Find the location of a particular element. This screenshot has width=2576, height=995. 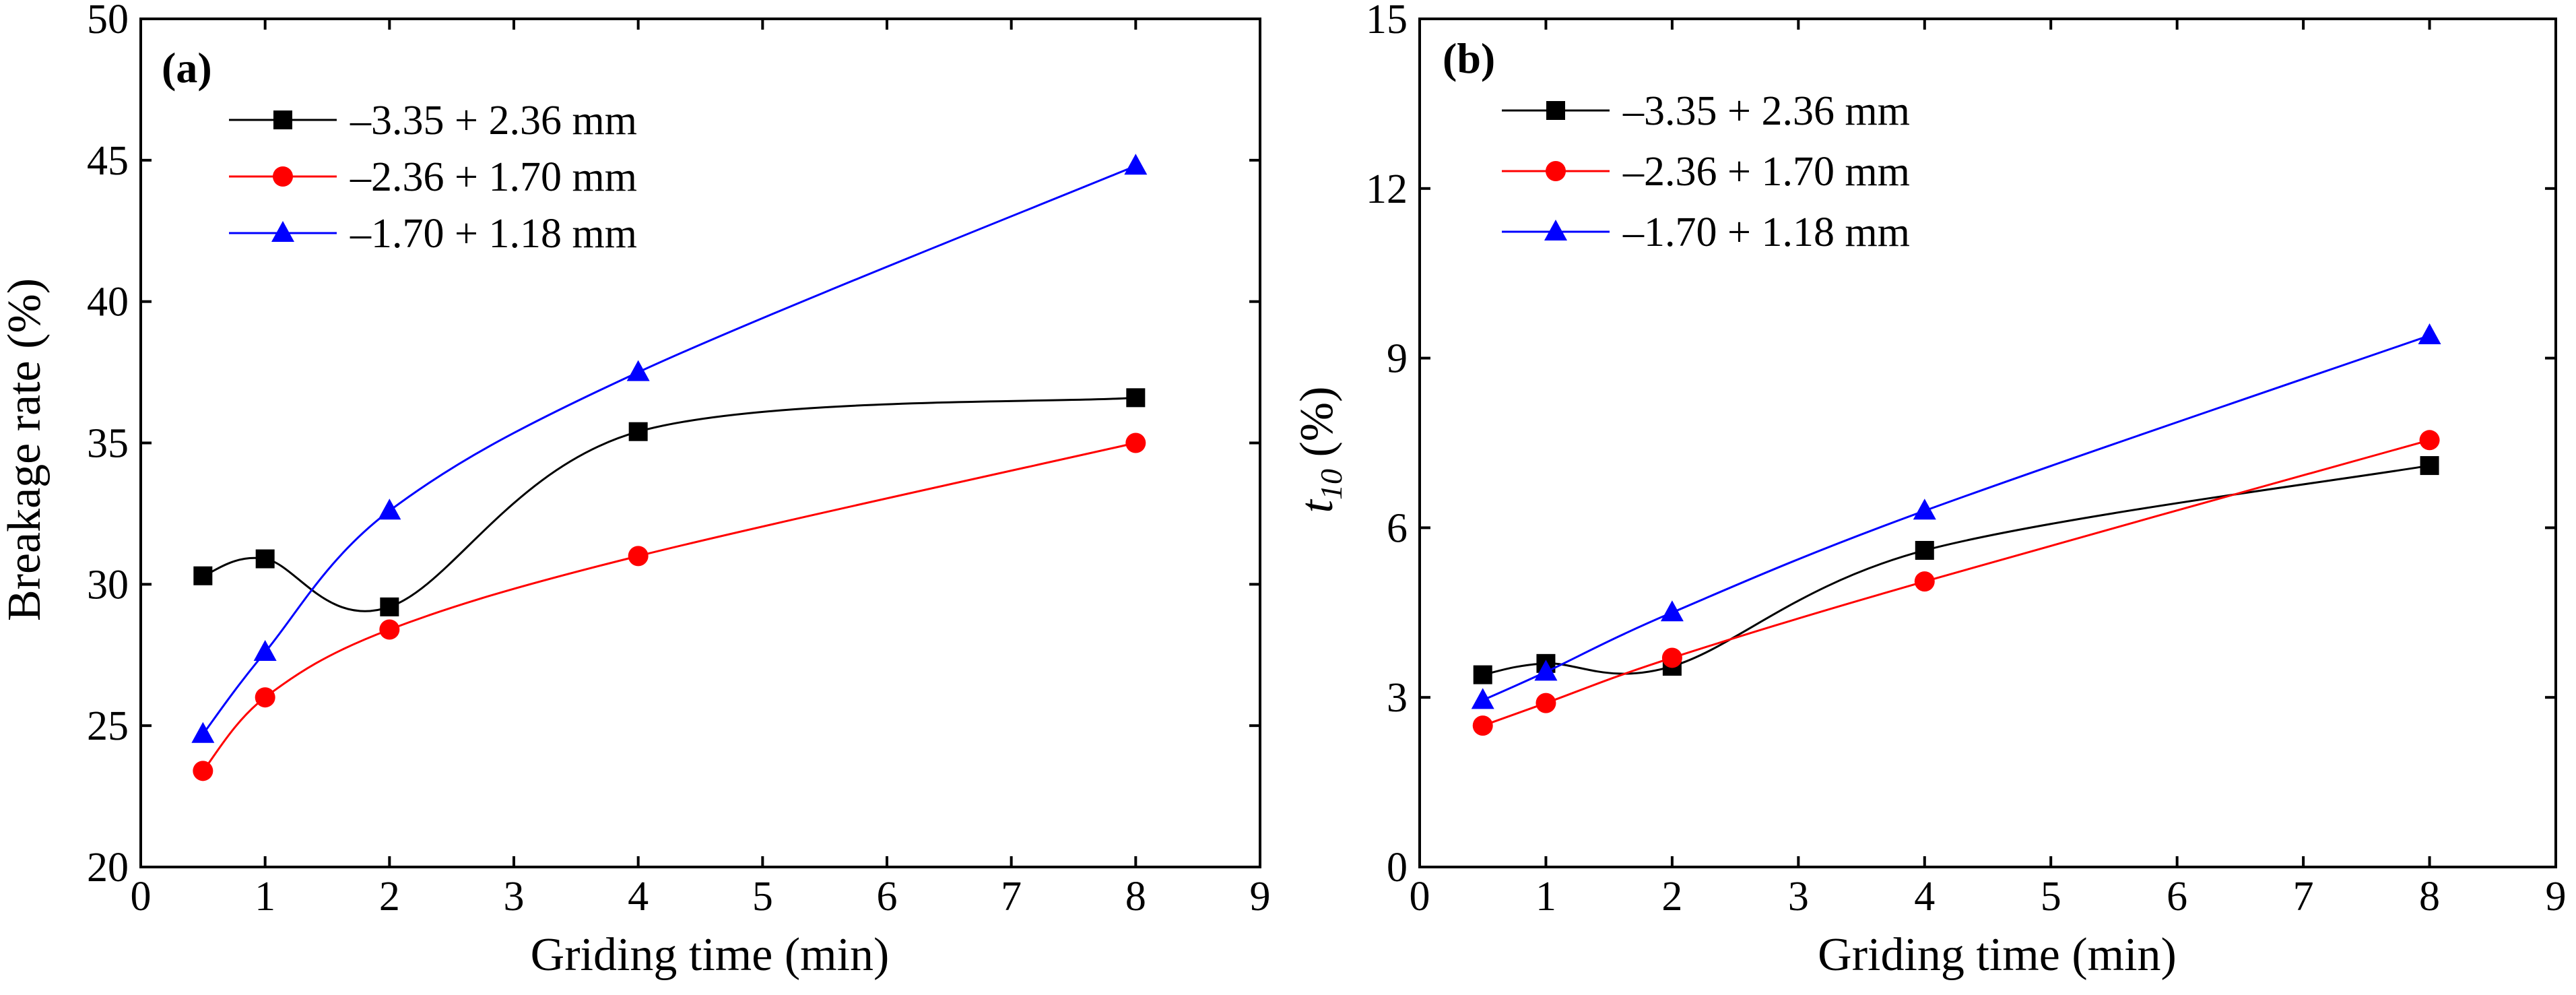

y-tick-label: 45 is located at coordinates (108, 161).